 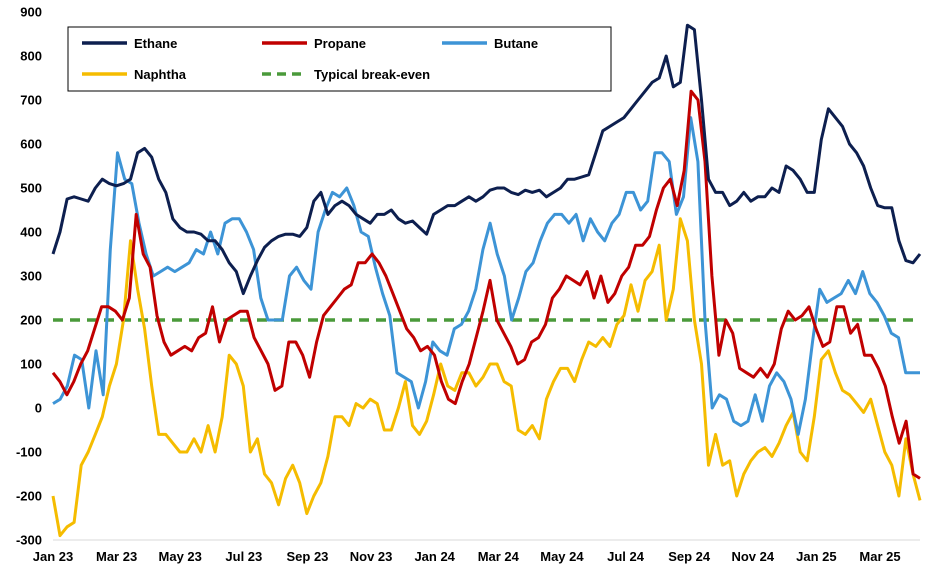 What do you see at coordinates (180, 556) in the screenshot?
I see `x-tick-label: May 23` at bounding box center [180, 556].